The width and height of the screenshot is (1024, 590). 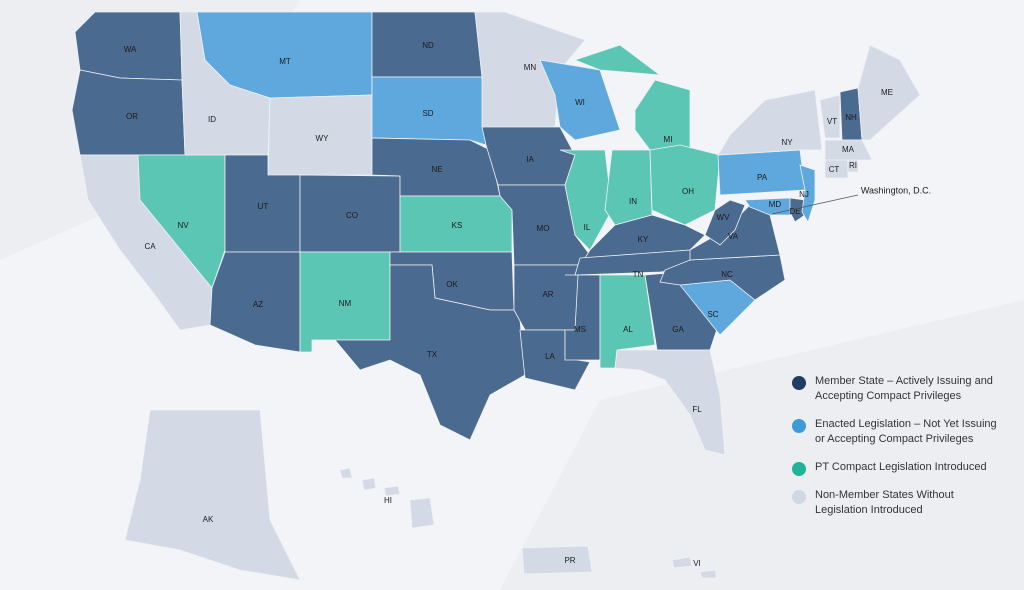 What do you see at coordinates (851, 117) in the screenshot?
I see `state-label: NH` at bounding box center [851, 117].